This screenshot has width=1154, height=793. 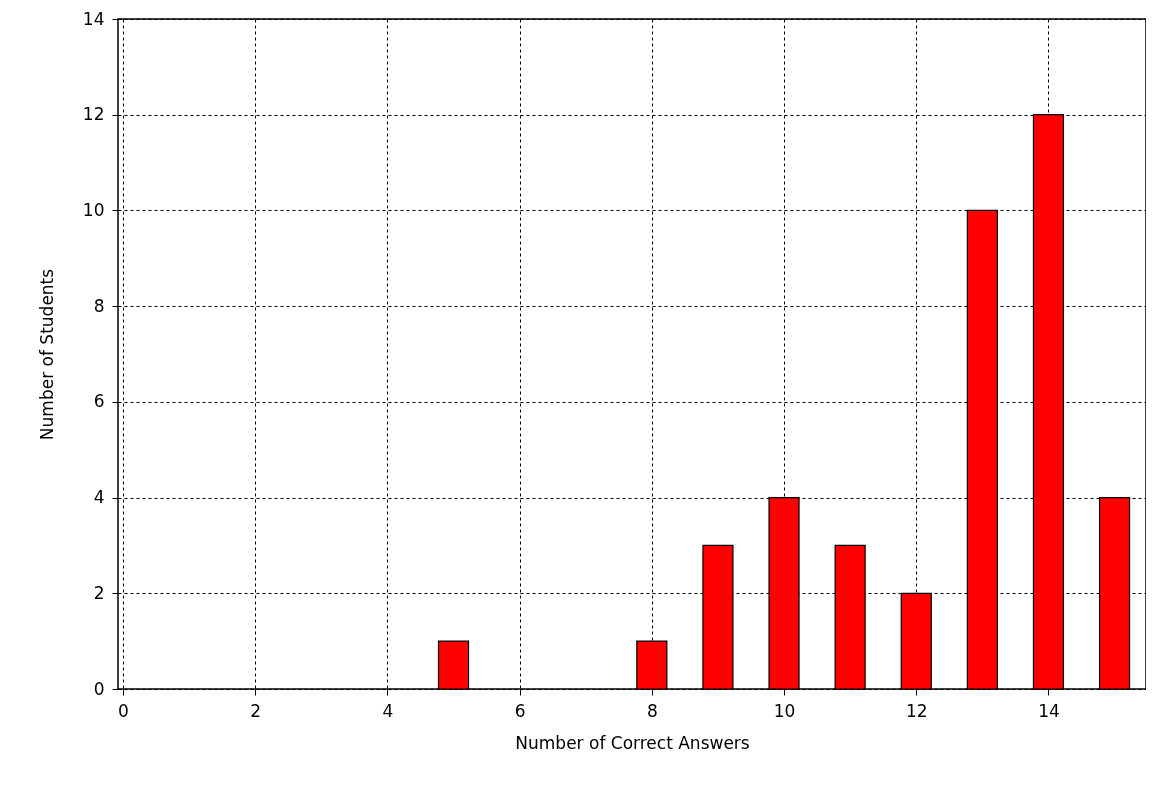 What do you see at coordinates (123, 710) in the screenshot?
I see `x-tick-label: 0` at bounding box center [123, 710].